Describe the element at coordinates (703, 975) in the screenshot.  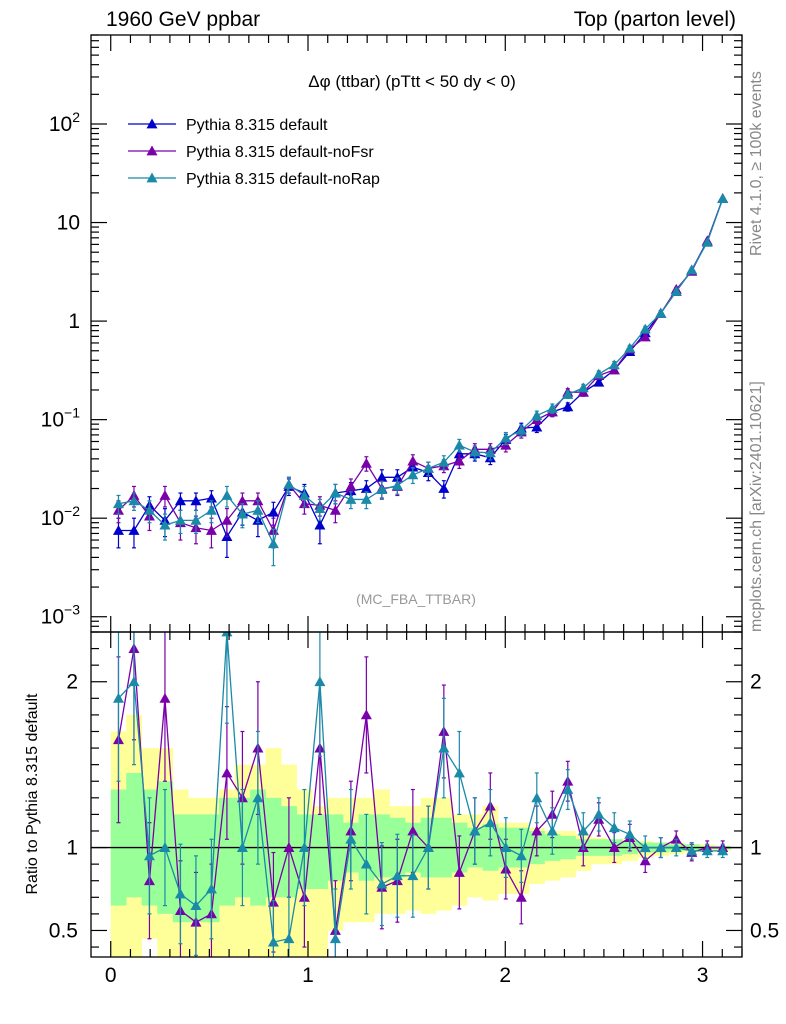
I see `ratio-x-tick-label: 3` at that location.